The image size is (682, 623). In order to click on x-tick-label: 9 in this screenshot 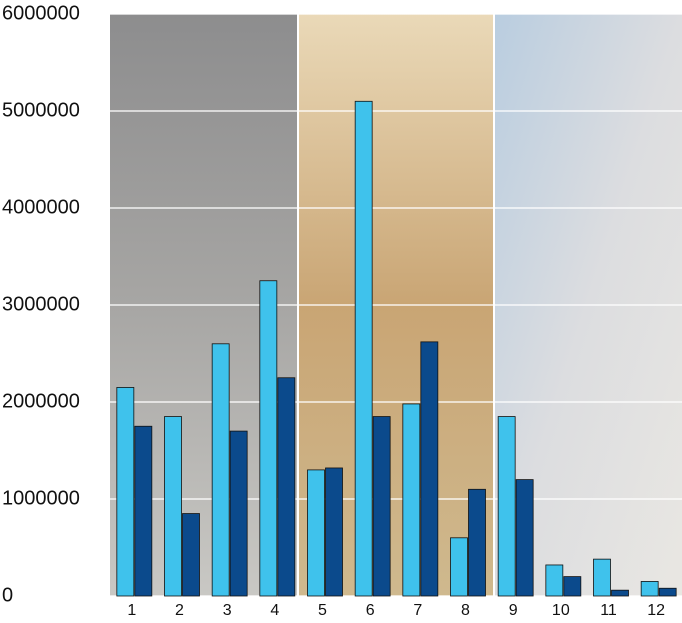, I will do `click(513, 610)`.